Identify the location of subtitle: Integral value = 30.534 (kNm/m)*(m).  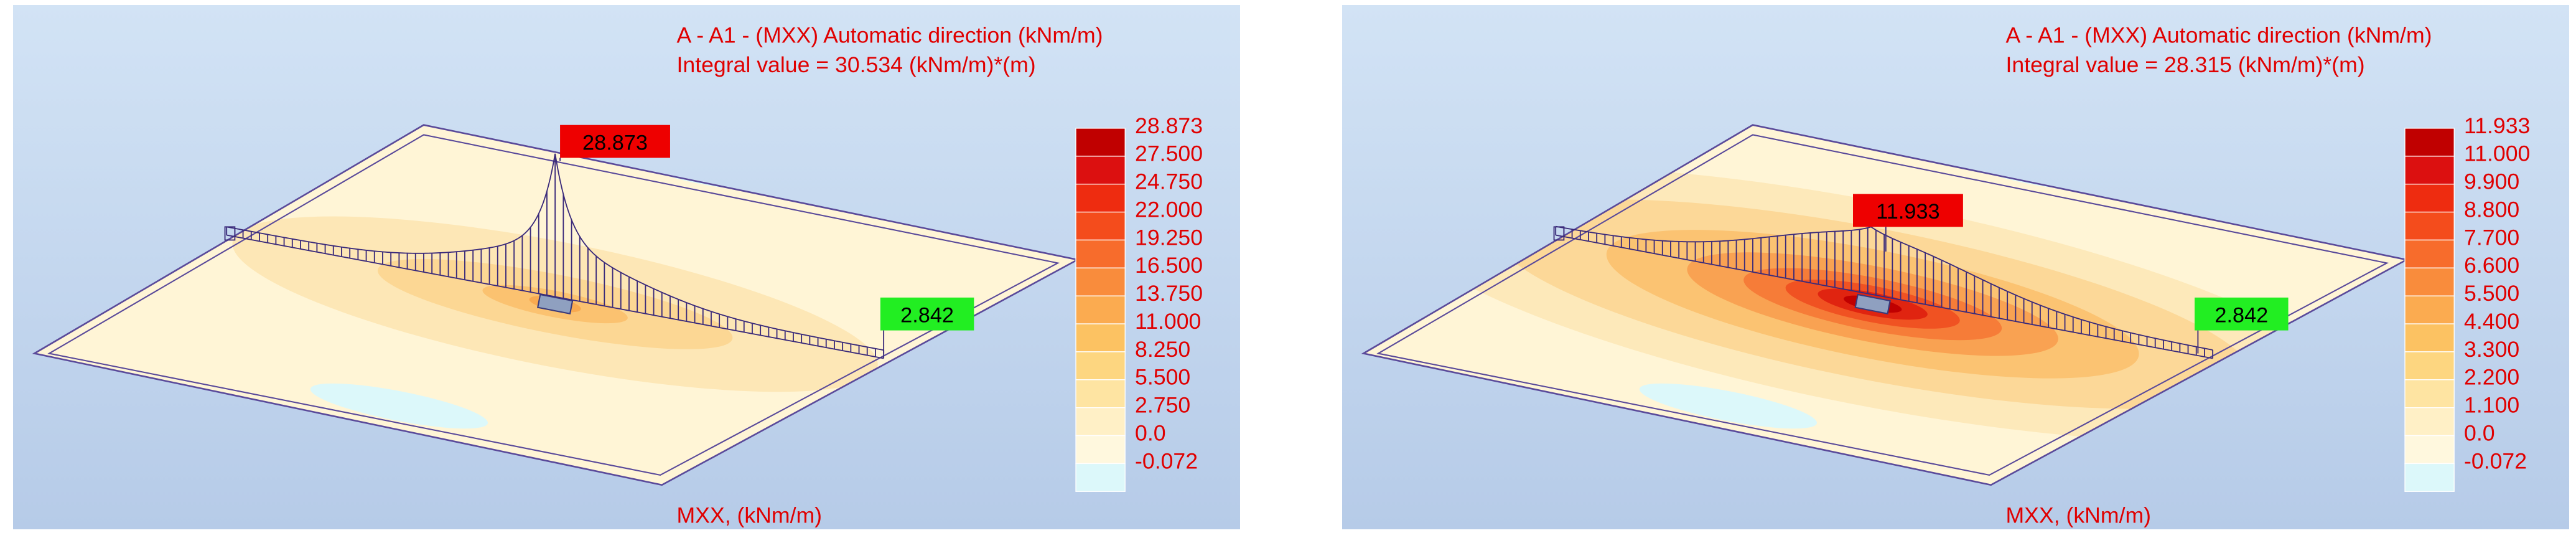
(856, 64).